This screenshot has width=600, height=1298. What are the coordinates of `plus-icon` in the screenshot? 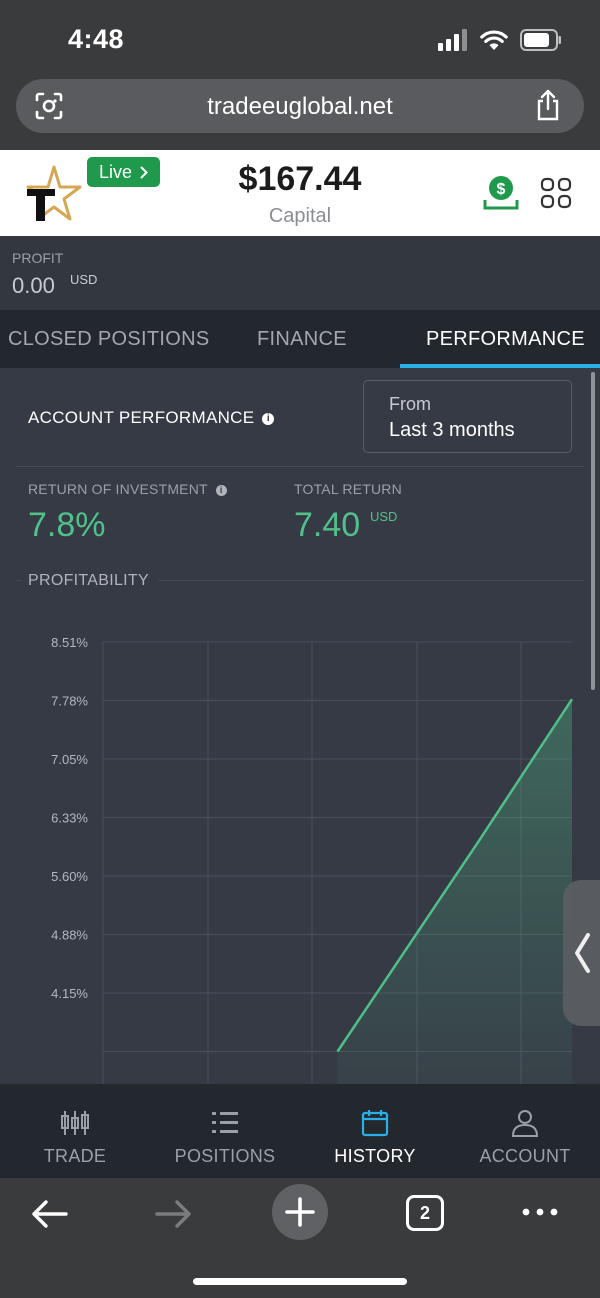 It's located at (300, 1212).